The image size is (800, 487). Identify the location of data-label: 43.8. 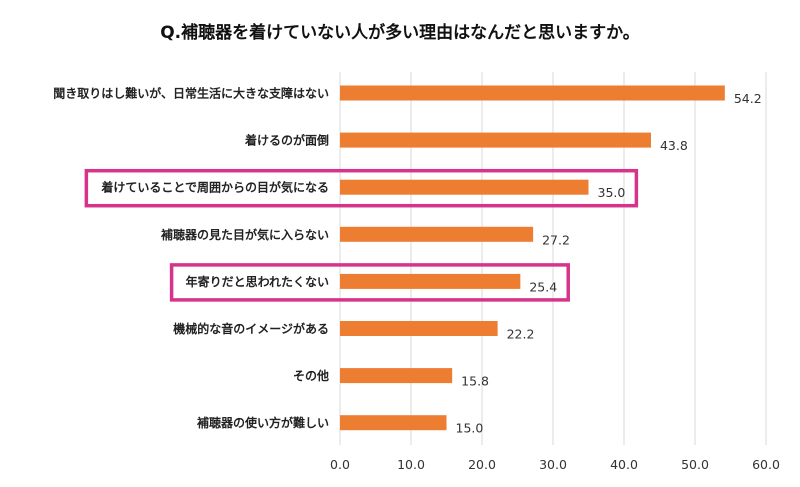
(674, 145).